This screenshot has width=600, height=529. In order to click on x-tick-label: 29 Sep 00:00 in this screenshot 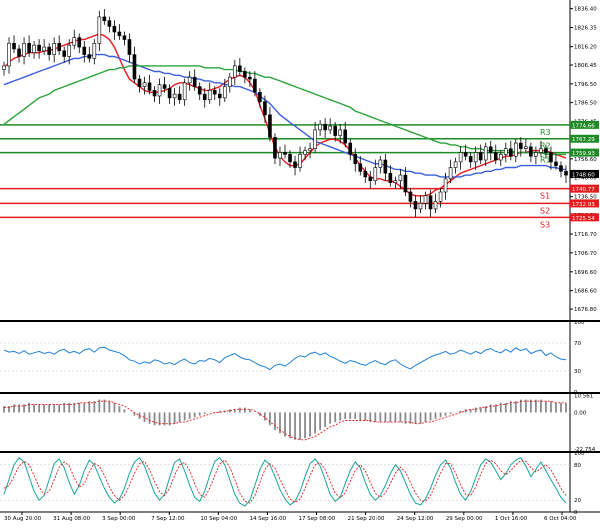, I will do `click(464, 519)`.